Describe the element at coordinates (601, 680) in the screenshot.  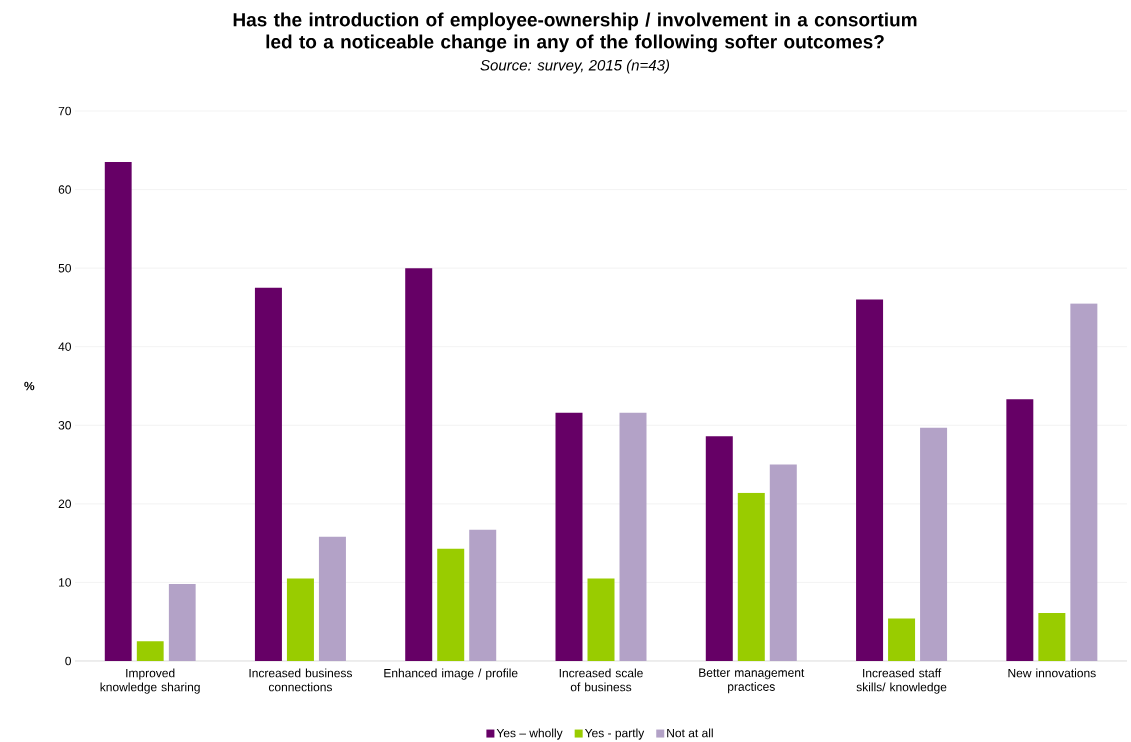
I see `x-tick-label: Increased scale of business` at that location.